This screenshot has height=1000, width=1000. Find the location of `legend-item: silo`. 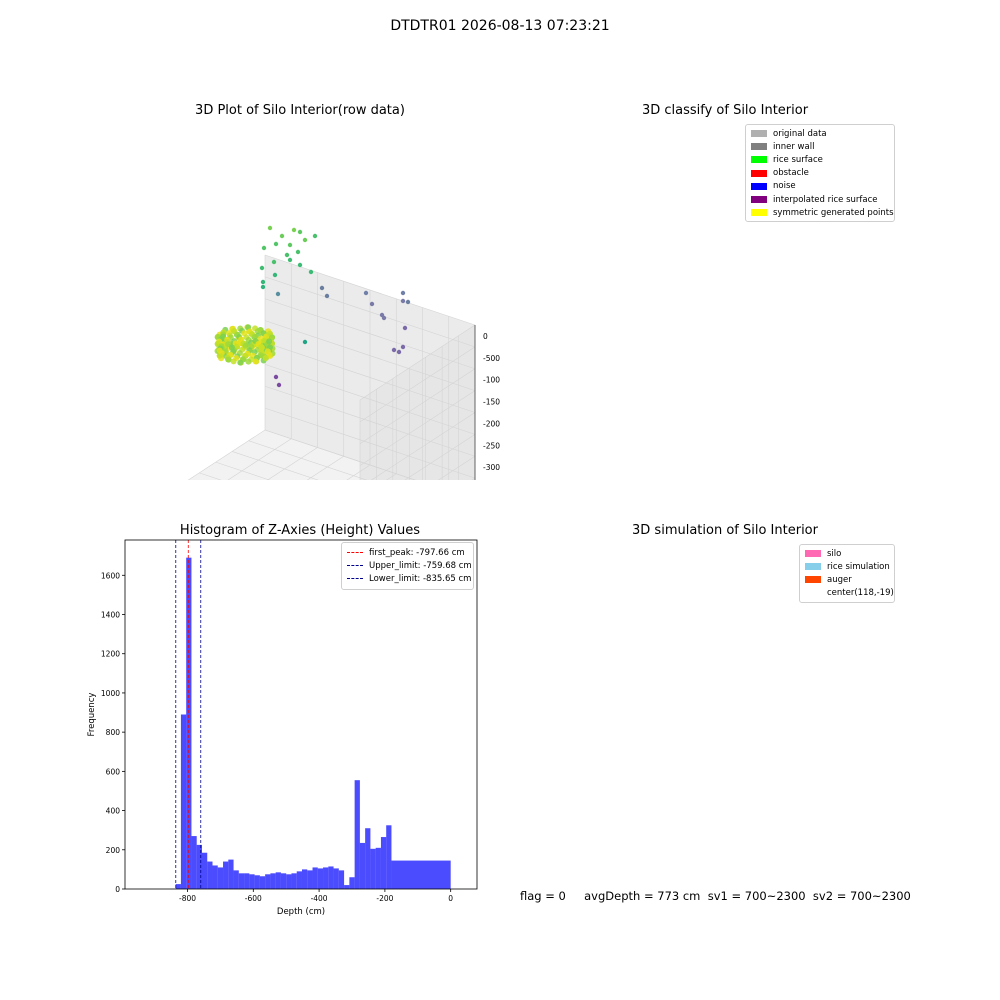

legend-item: silo is located at coordinates (847, 553).